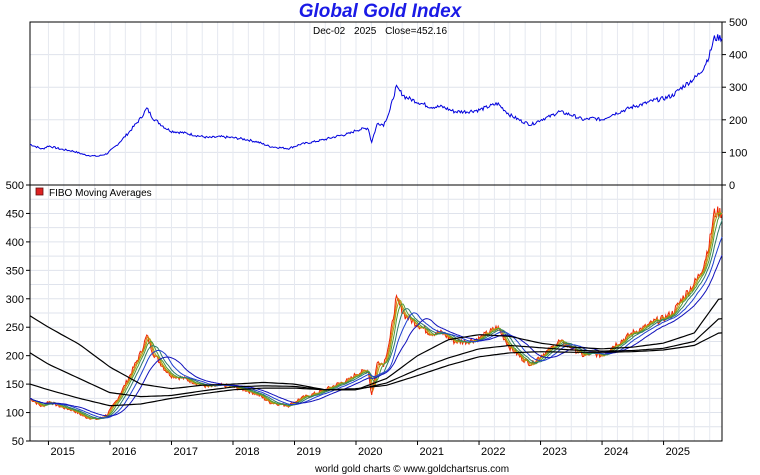 The height and width of the screenshot is (475, 760). I want to click on year-label: 2025, so click(365, 31).